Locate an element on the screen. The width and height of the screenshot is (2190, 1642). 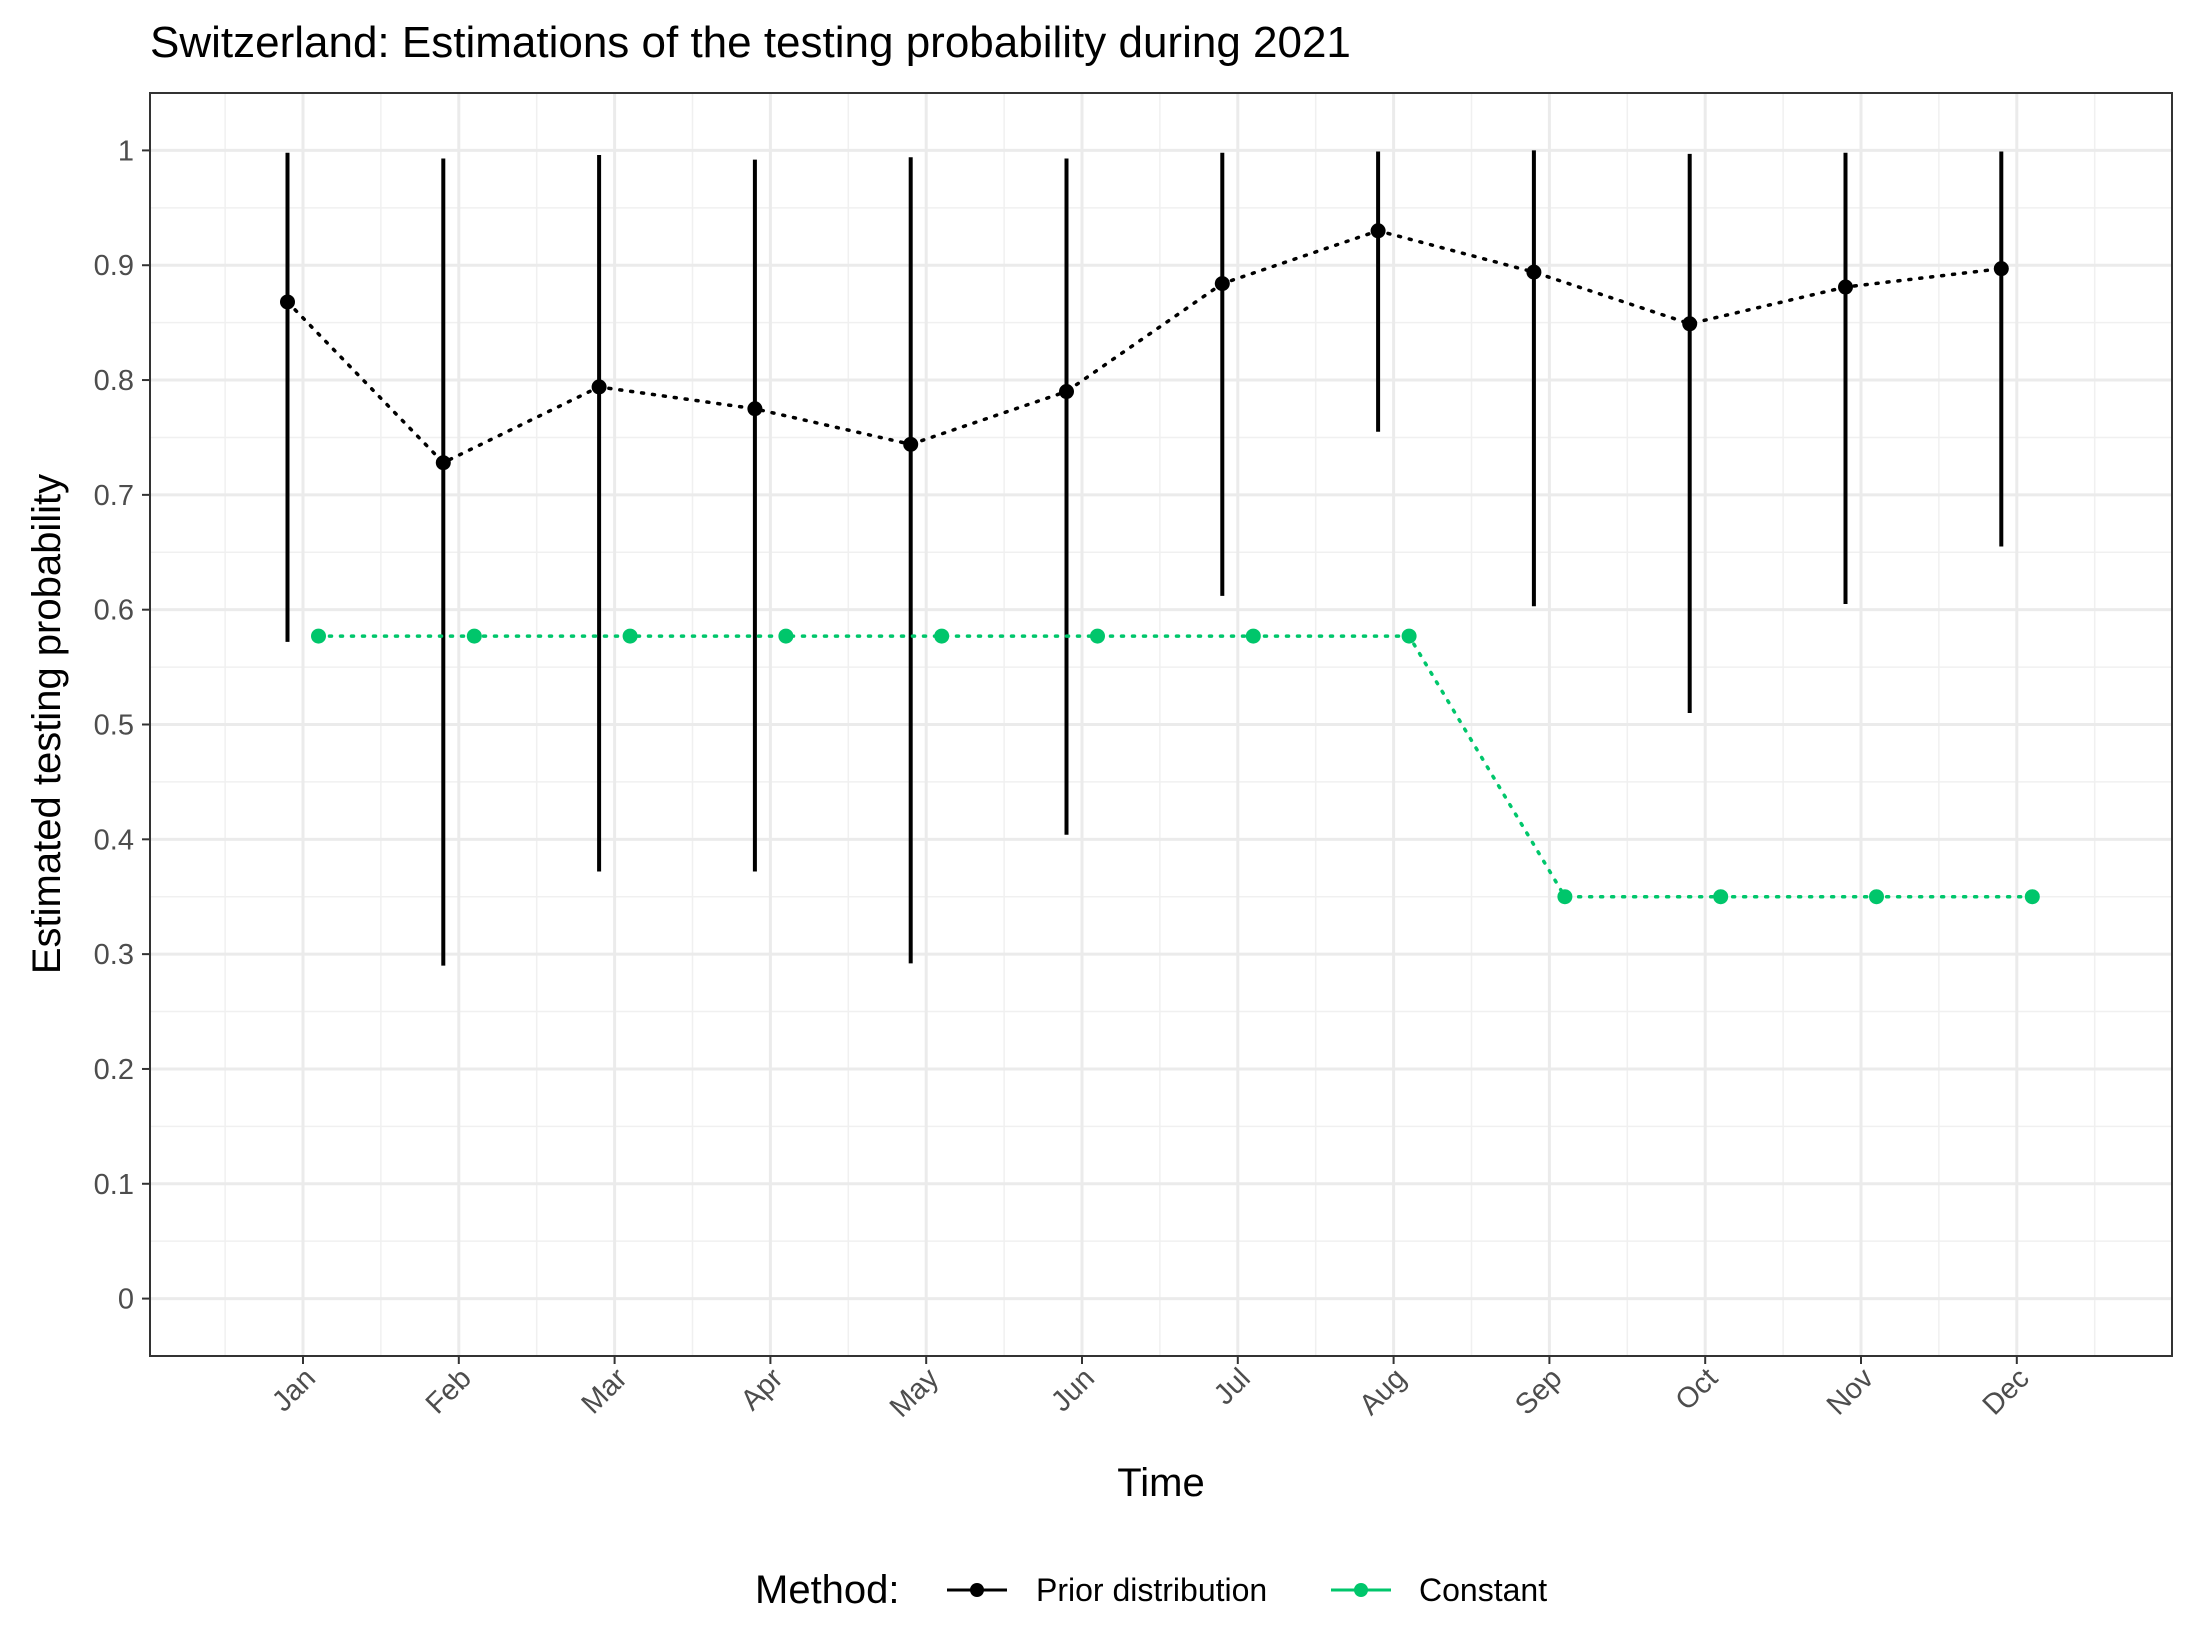
x-tick-label: Sep is located at coordinates (1538, 1391).